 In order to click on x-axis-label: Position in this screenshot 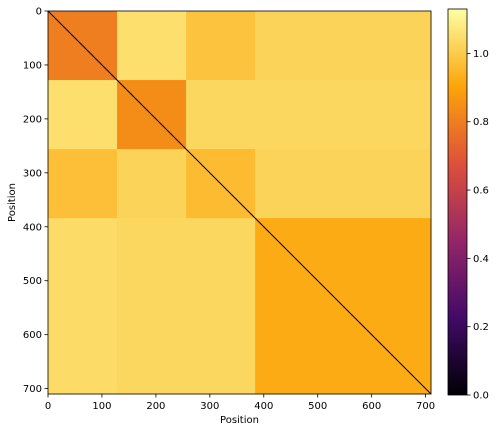, I will do `click(239, 420)`.